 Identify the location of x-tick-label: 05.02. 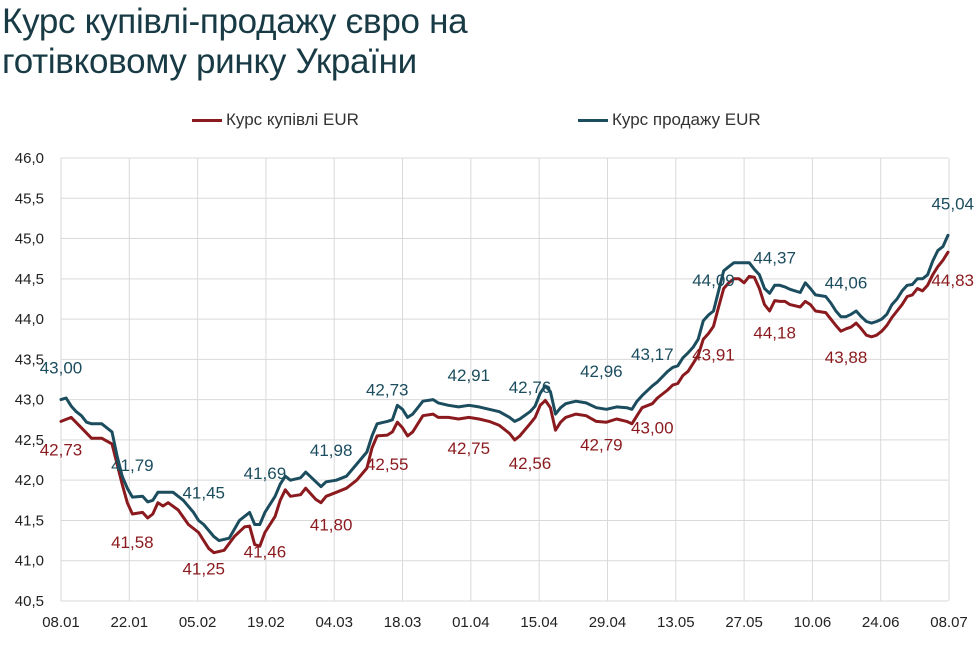
(198, 622).